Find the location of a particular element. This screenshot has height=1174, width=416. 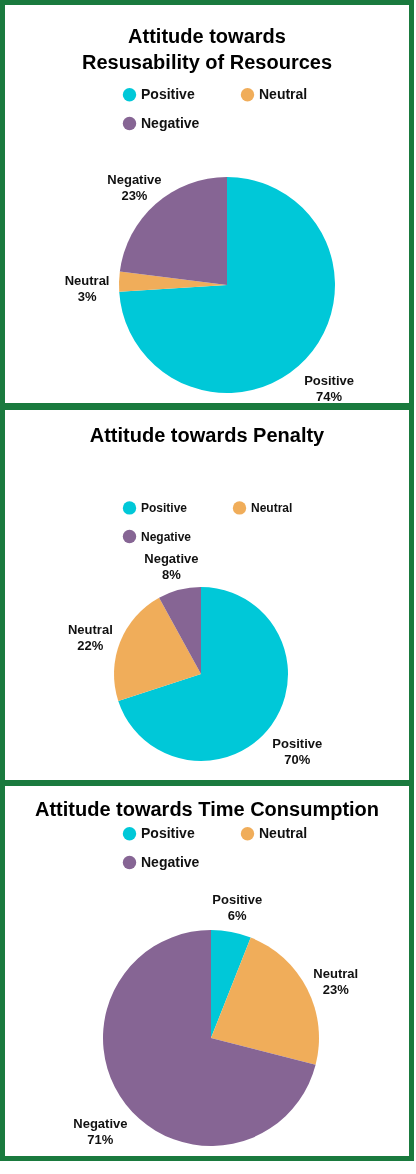

data-label: 3% is located at coordinates (87, 296).